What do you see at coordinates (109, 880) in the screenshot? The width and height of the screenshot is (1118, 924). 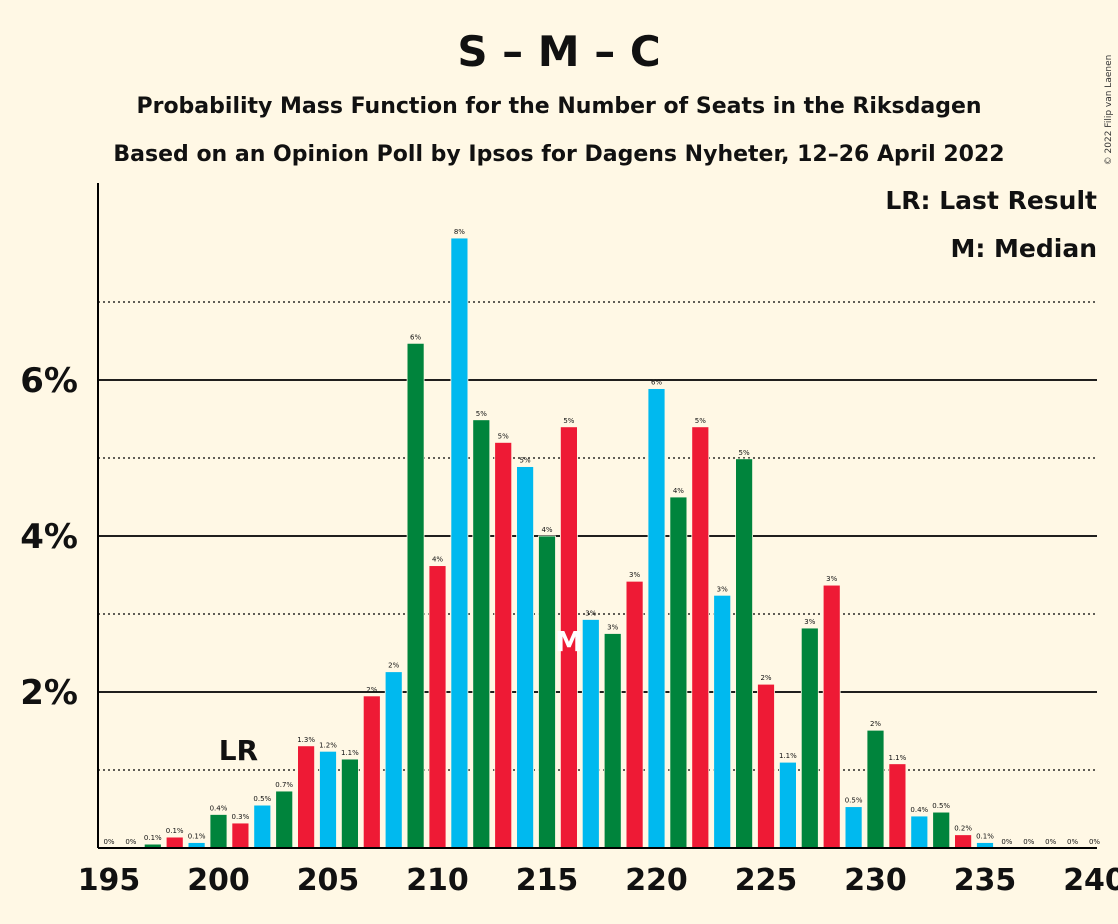 I see `x-tick-label: 195` at bounding box center [109, 880].